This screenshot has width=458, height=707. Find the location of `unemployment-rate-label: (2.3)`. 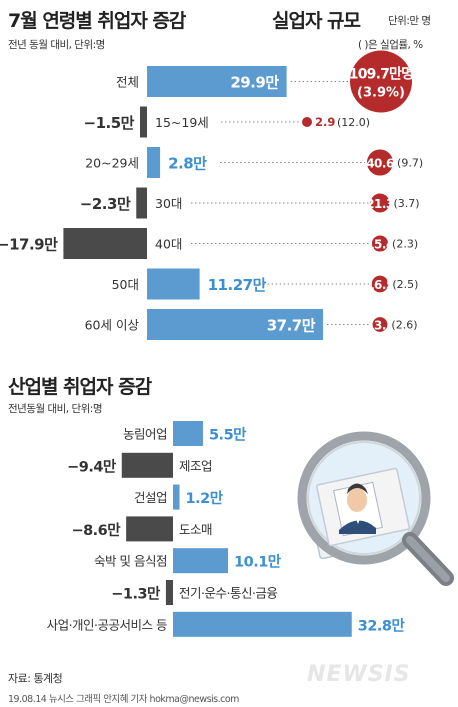

unemployment-rate-label: (2.3) is located at coordinates (405, 244).